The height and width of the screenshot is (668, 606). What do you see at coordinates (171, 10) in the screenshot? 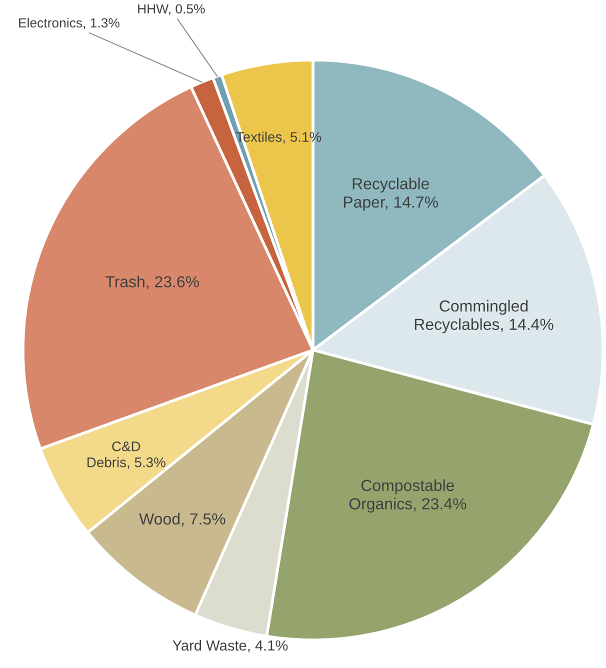
I see `slice-label: HHW, 0.5%` at bounding box center [171, 10].